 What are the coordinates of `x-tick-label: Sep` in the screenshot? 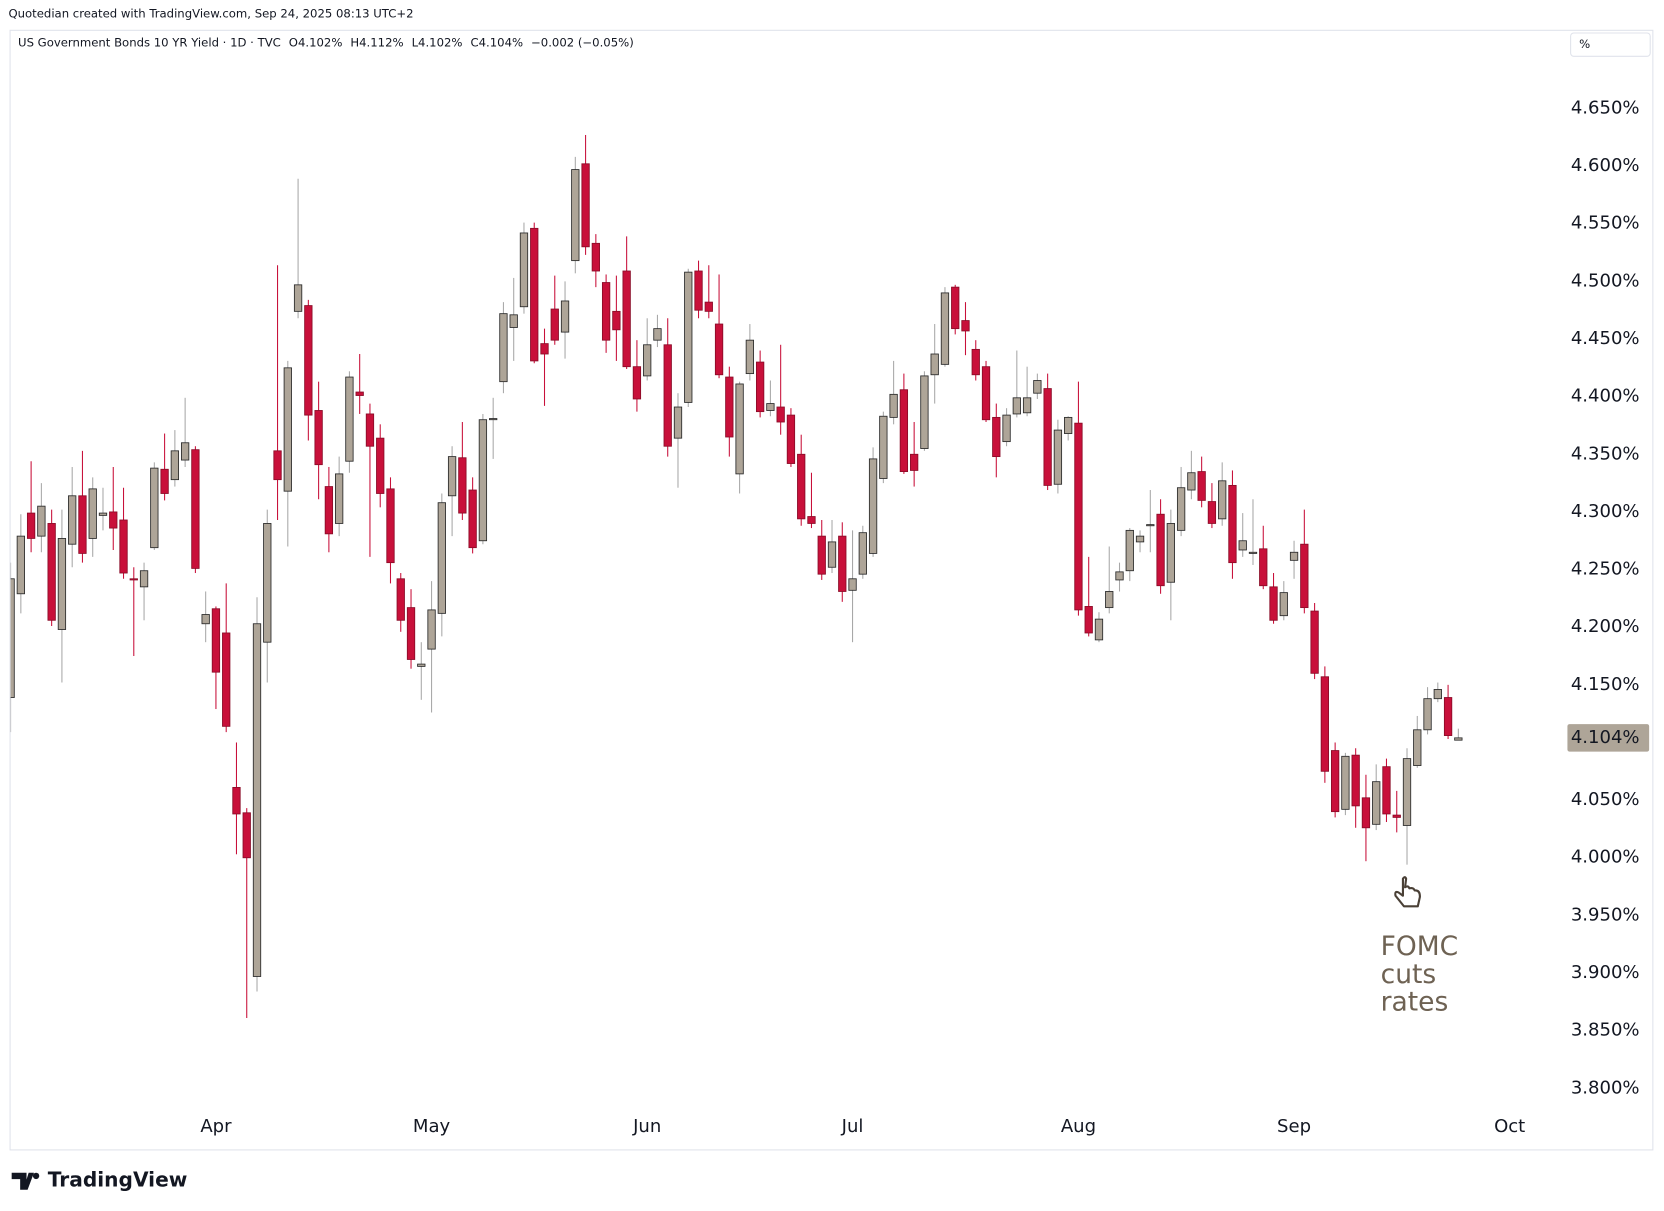 It's located at (1294, 1126).